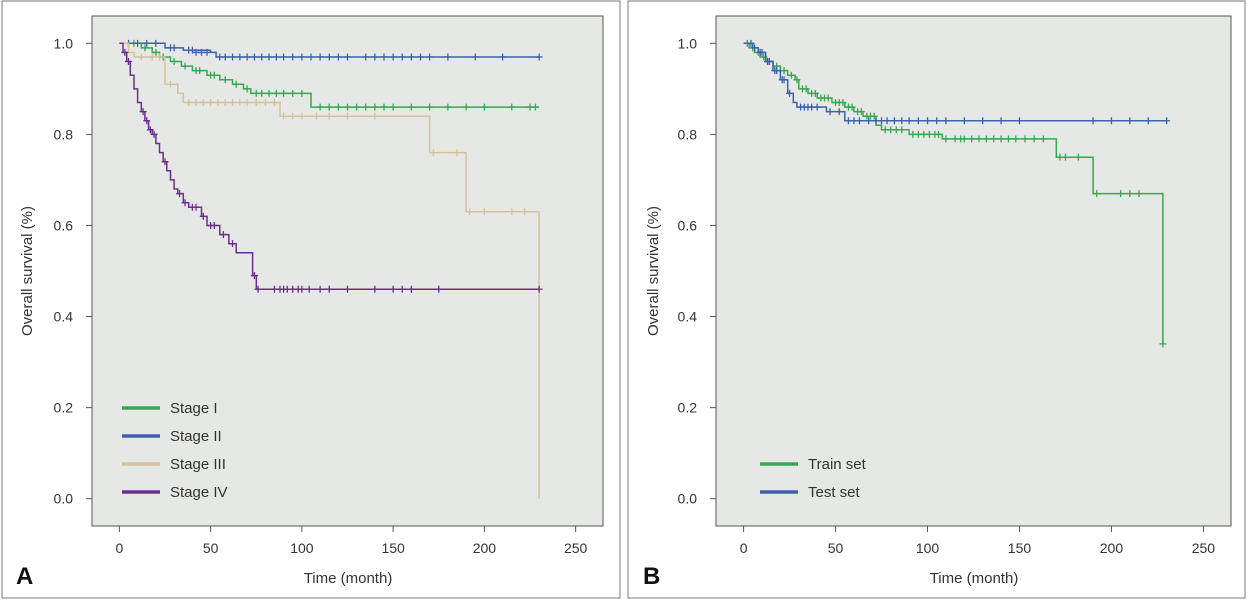 Image resolution: width=1248 pixels, height=601 pixels. What do you see at coordinates (688, 499) in the screenshot?
I see `panel-b-y-tick-label: 0.0` at bounding box center [688, 499].